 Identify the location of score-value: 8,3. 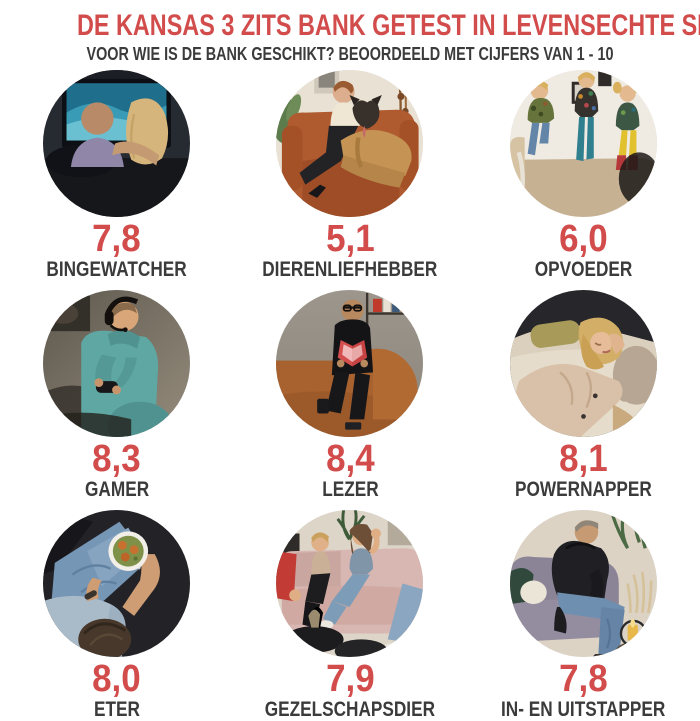
(116, 459).